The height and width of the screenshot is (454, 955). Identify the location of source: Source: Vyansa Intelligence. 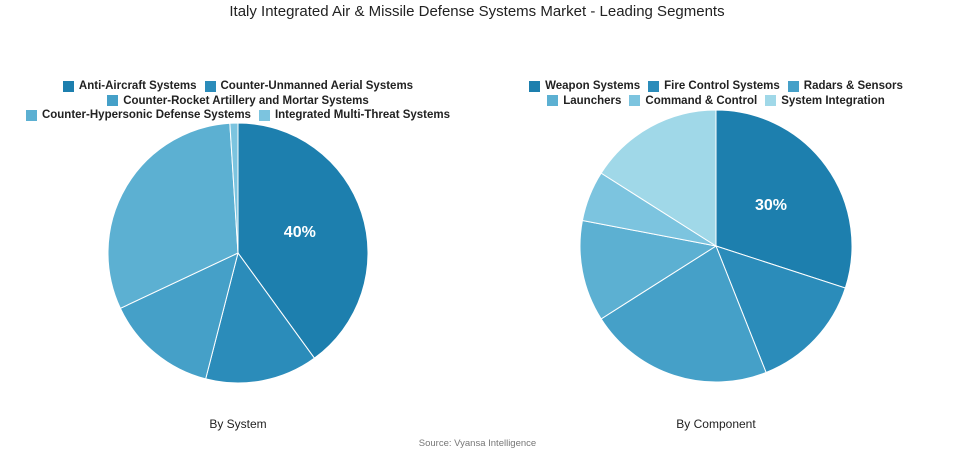
(477, 443).